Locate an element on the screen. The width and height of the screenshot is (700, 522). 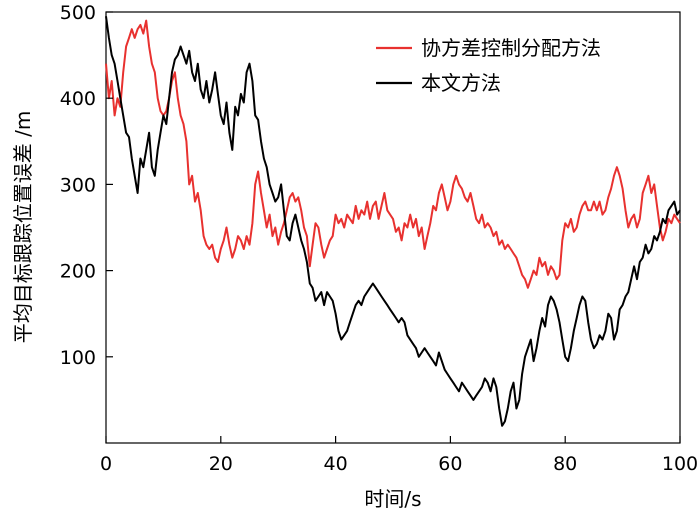
x-tick-label: 40 is located at coordinates (336, 464).